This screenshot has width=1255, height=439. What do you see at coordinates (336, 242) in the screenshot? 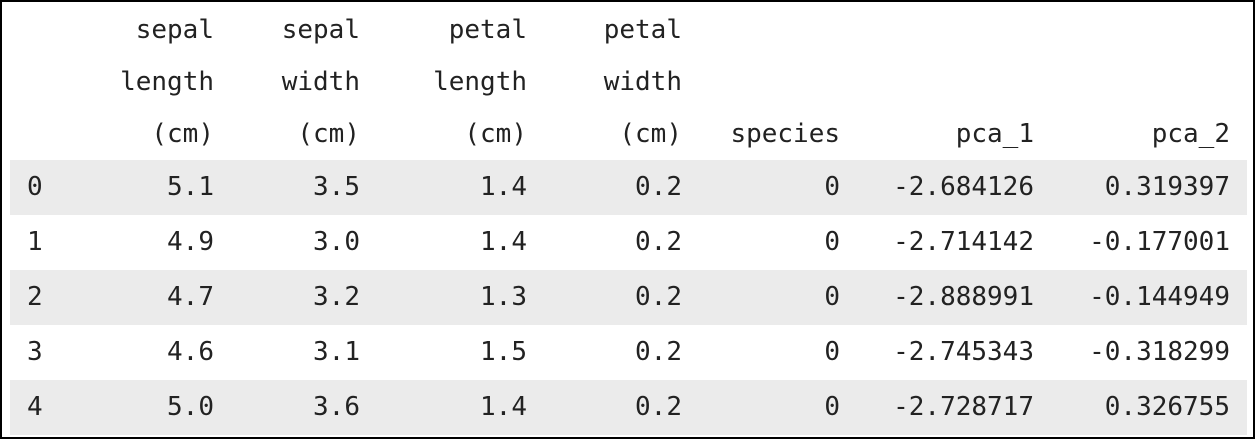
I see `table-cell: 3.0` at bounding box center [336, 242].